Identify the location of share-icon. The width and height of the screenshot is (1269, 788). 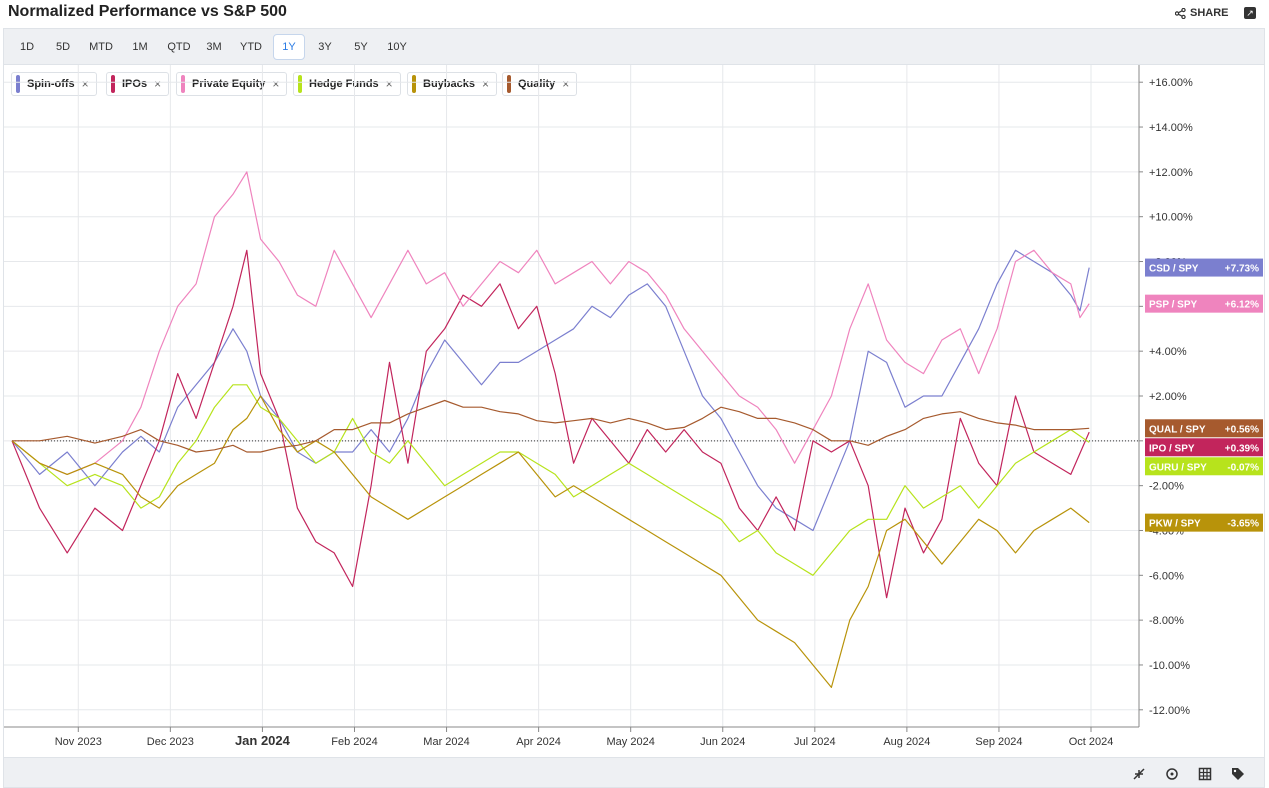
(1180, 13).